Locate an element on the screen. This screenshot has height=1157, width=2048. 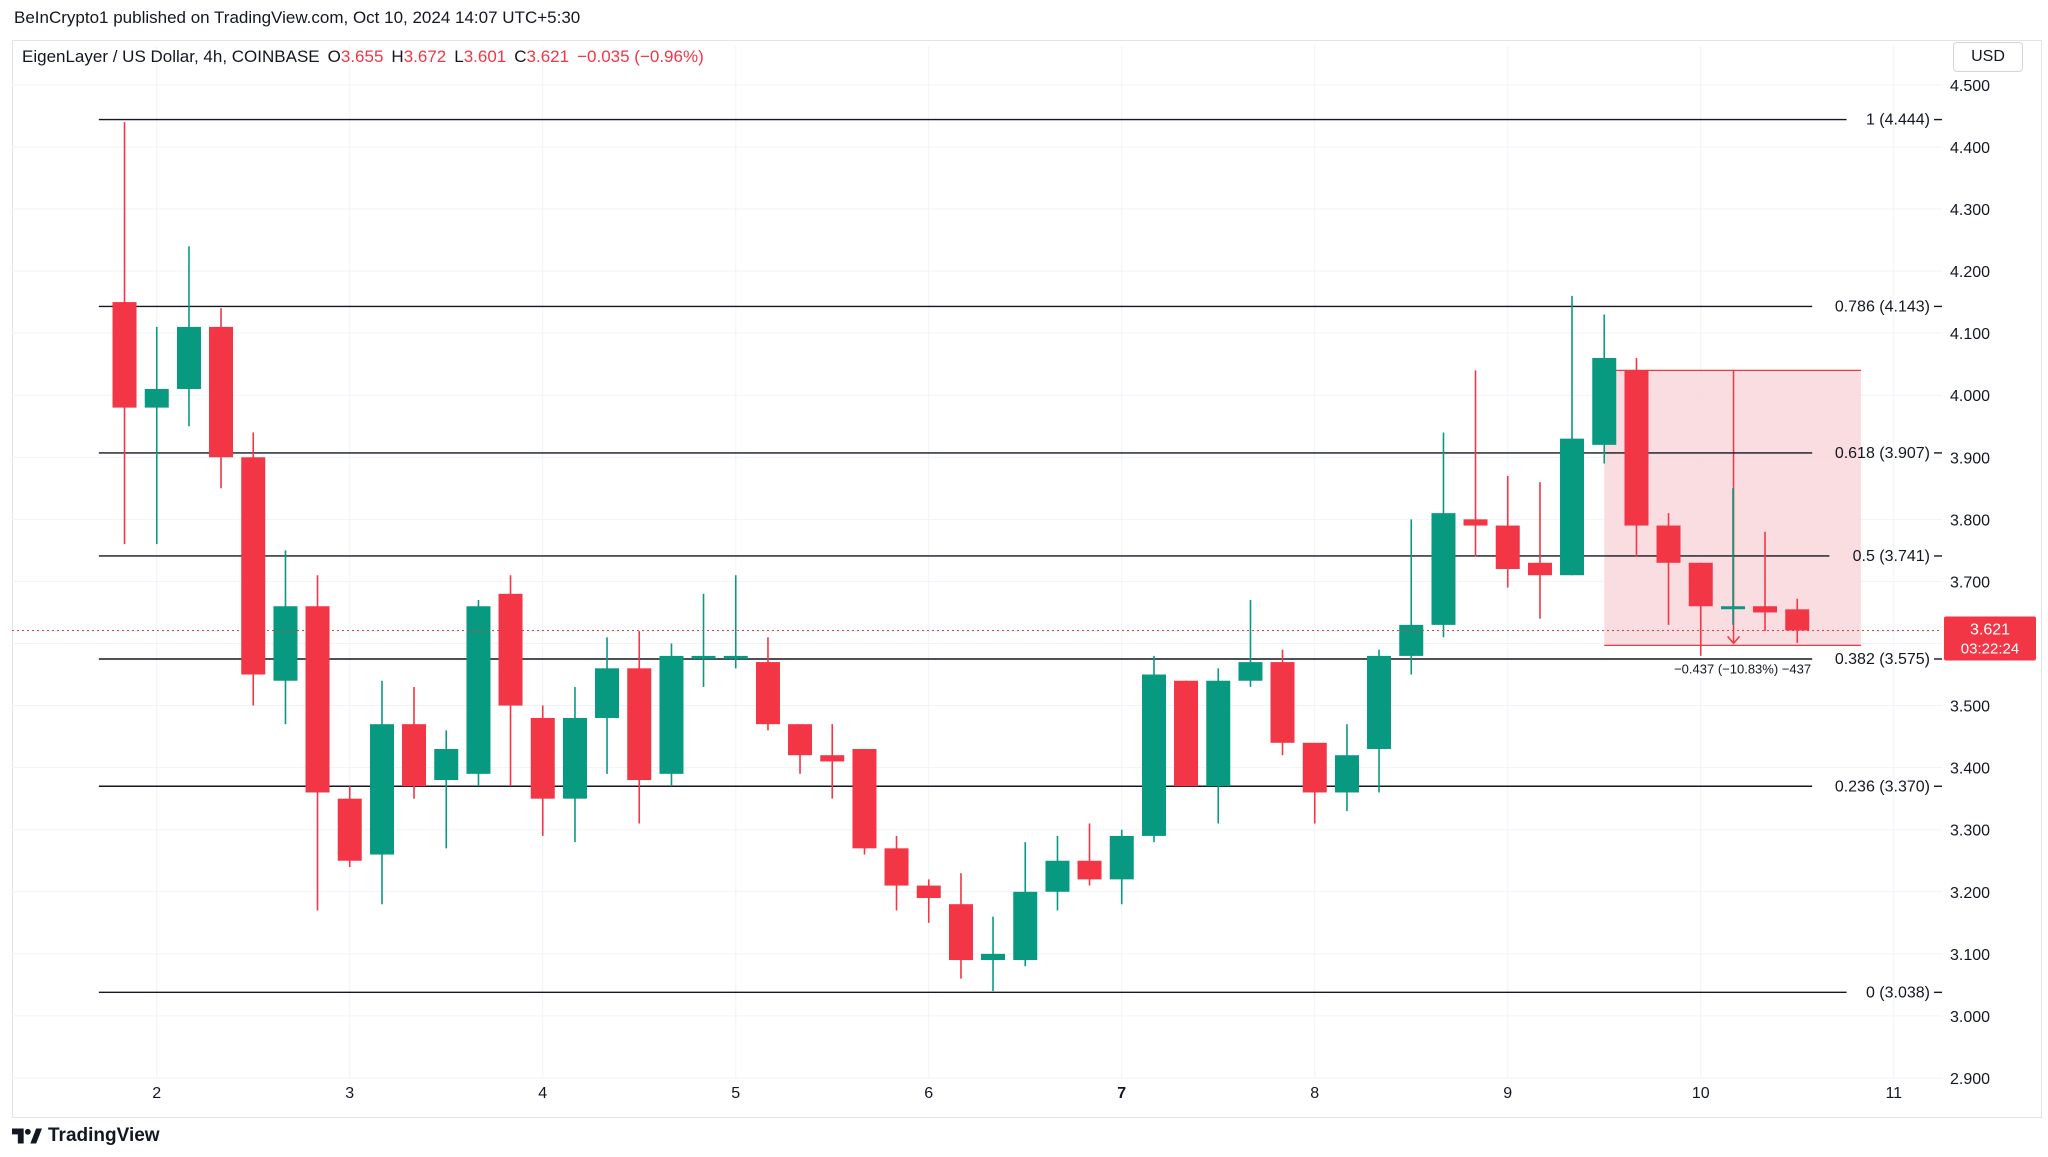
y-tick-label: 3.000 is located at coordinates (1970, 1017).